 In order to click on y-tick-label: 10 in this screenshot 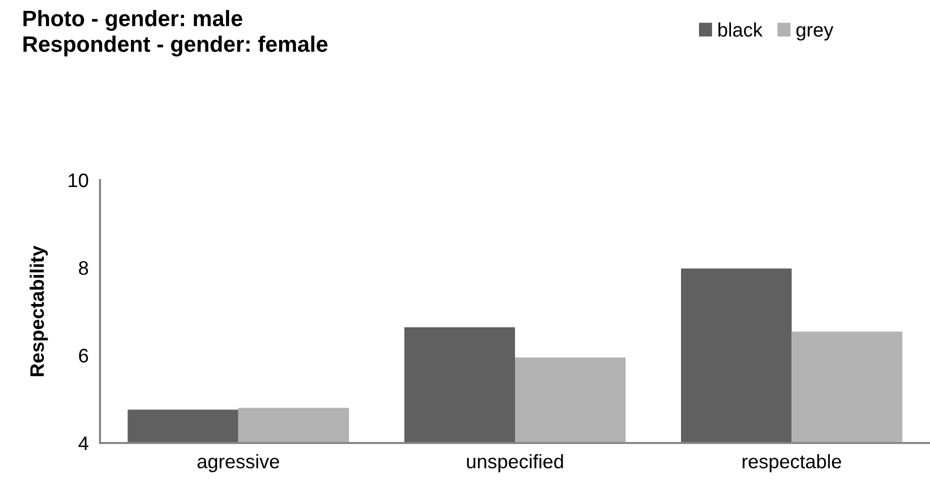, I will do `click(78, 180)`.